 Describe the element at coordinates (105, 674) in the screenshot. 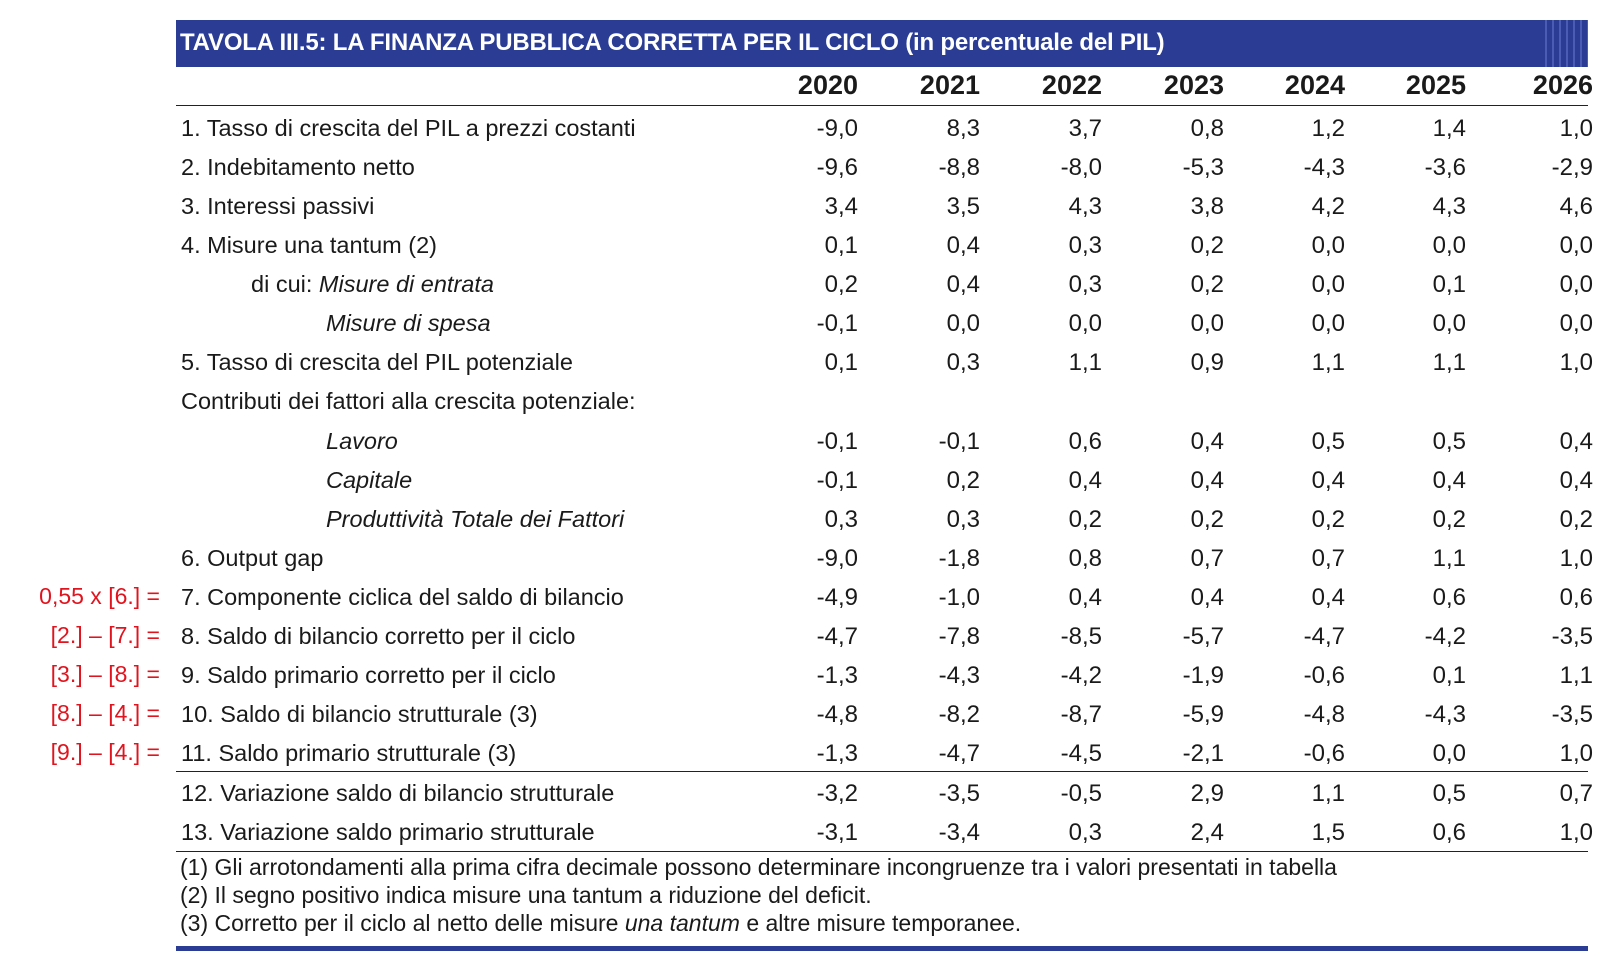

I see `row-formula: [3.] – [8.] =` at that location.